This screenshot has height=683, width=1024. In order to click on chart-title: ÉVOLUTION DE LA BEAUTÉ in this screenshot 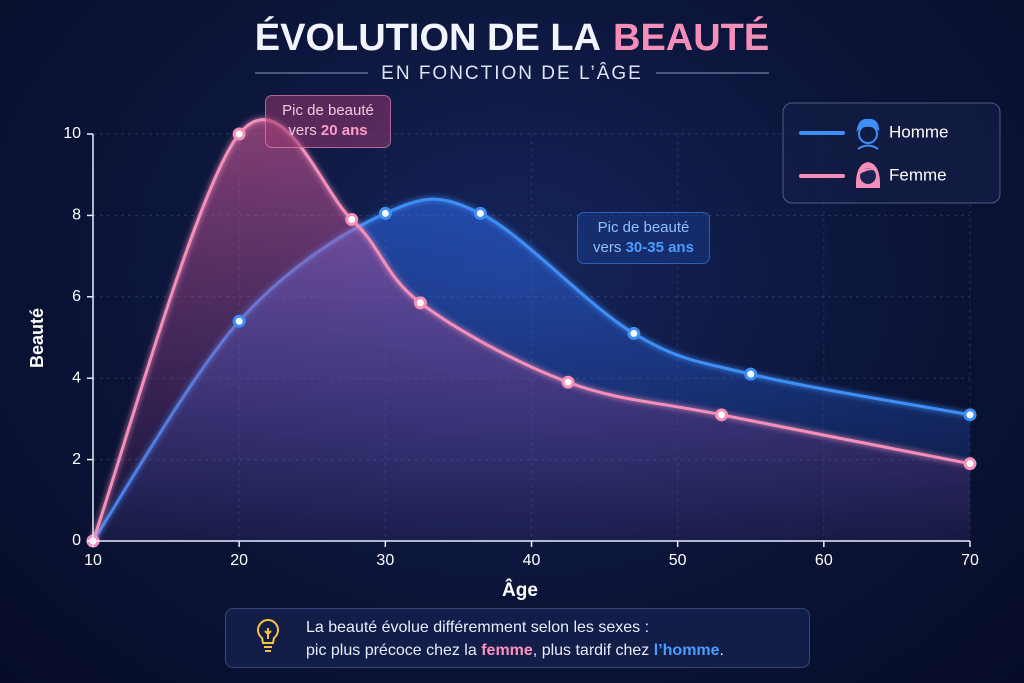, I will do `click(512, 37)`.